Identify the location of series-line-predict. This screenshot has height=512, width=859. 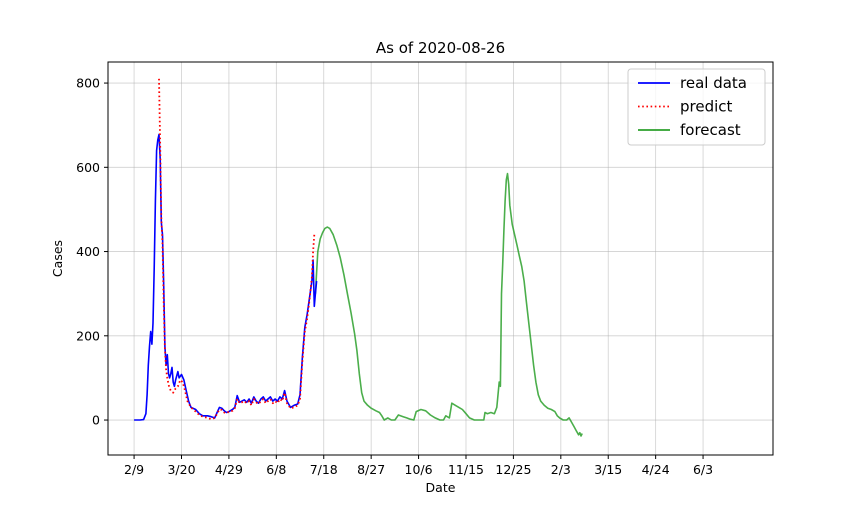
(237, 249).